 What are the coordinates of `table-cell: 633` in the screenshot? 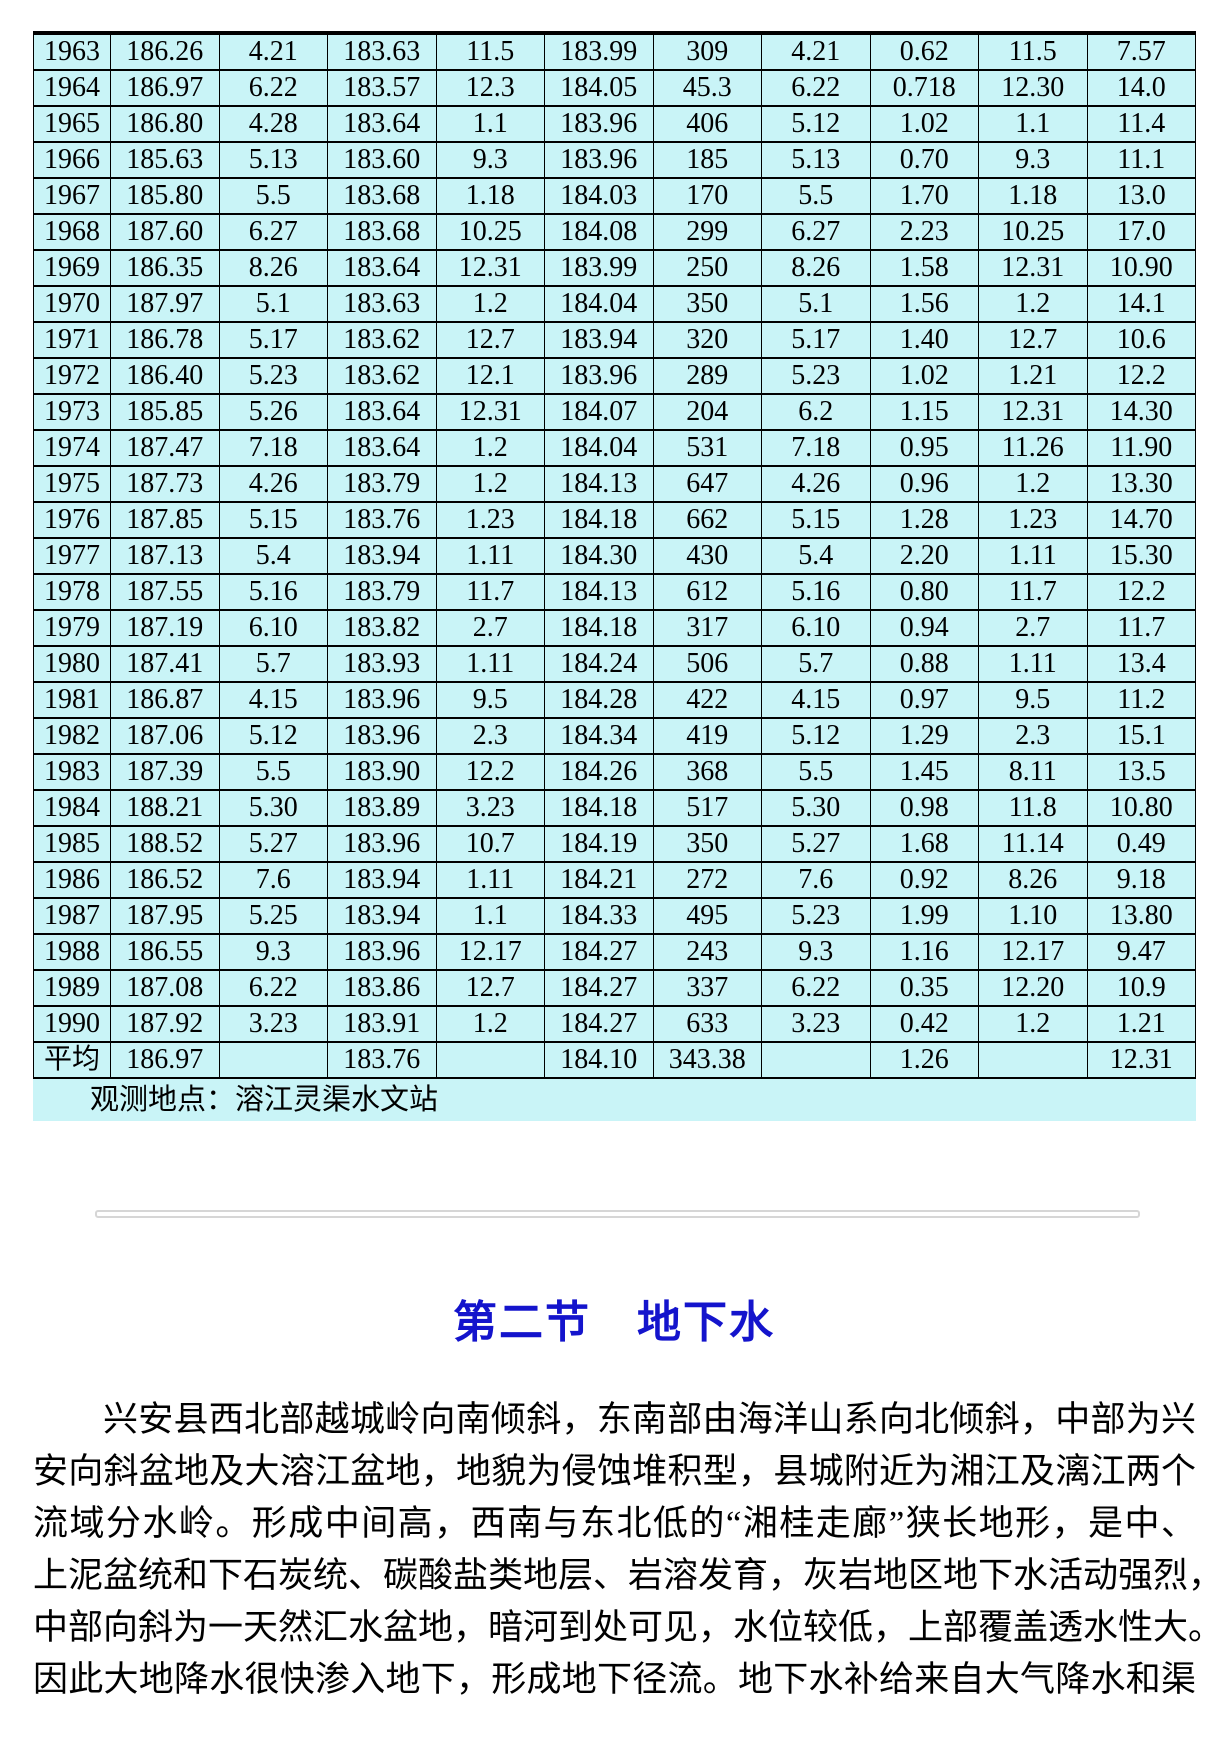 It's located at (707, 1024).